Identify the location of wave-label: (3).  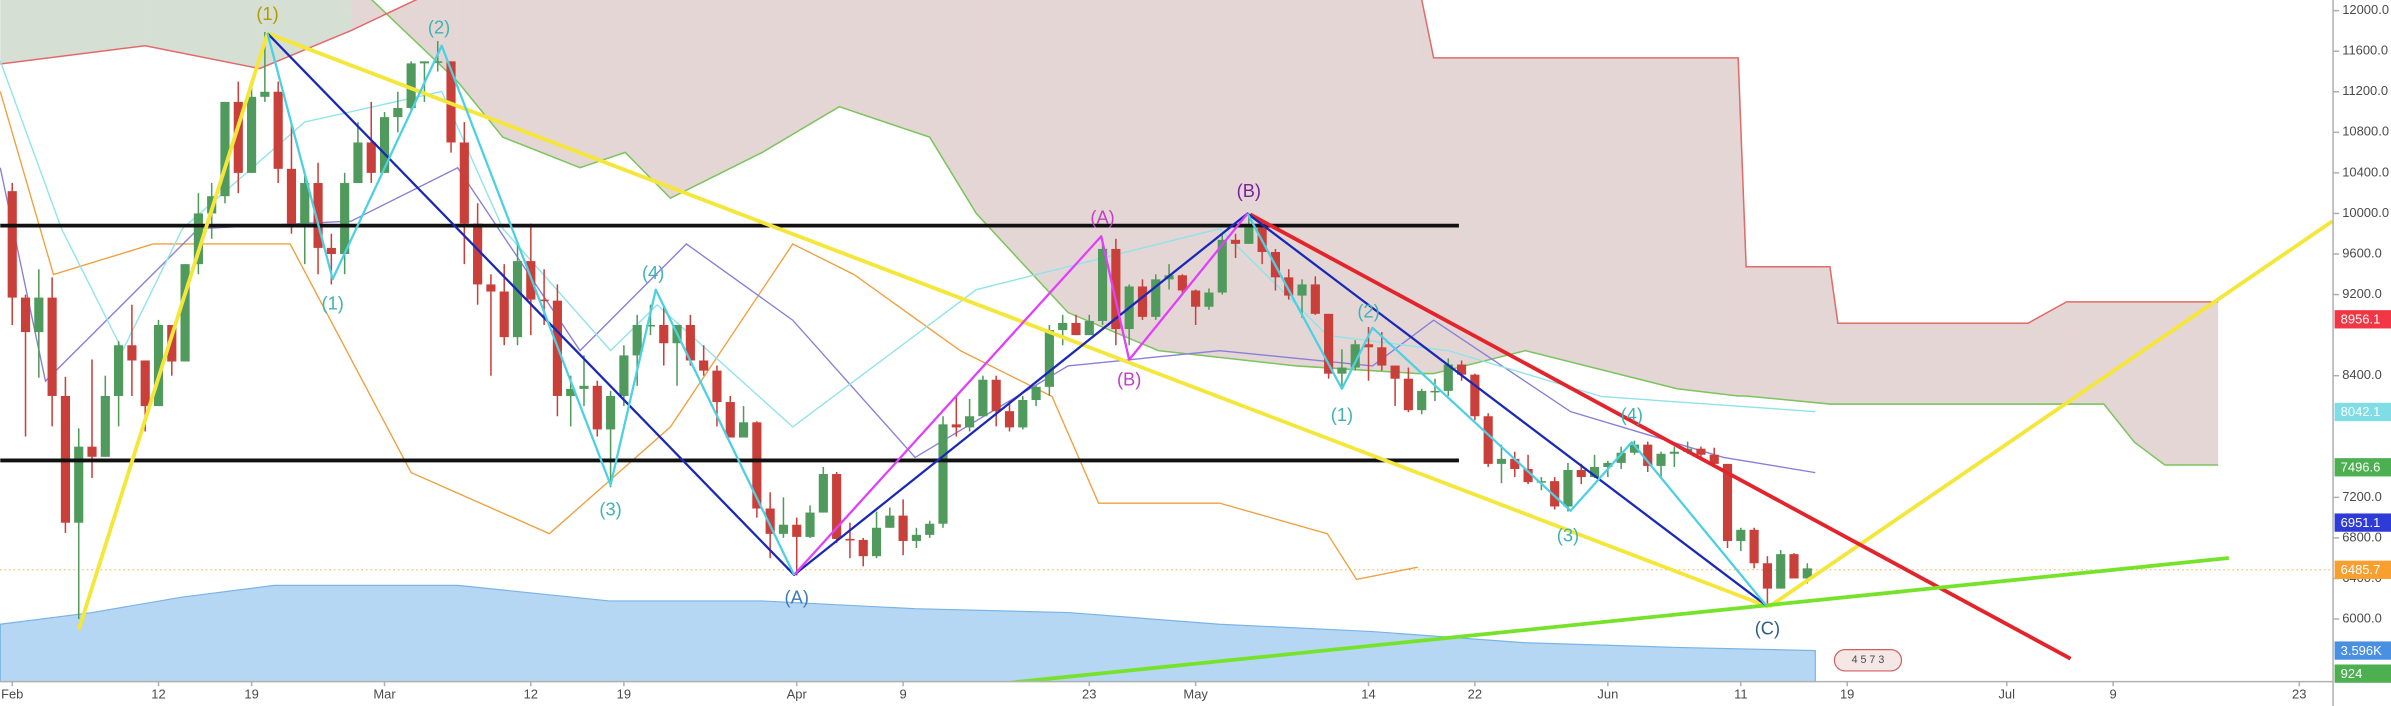
(1568, 535).